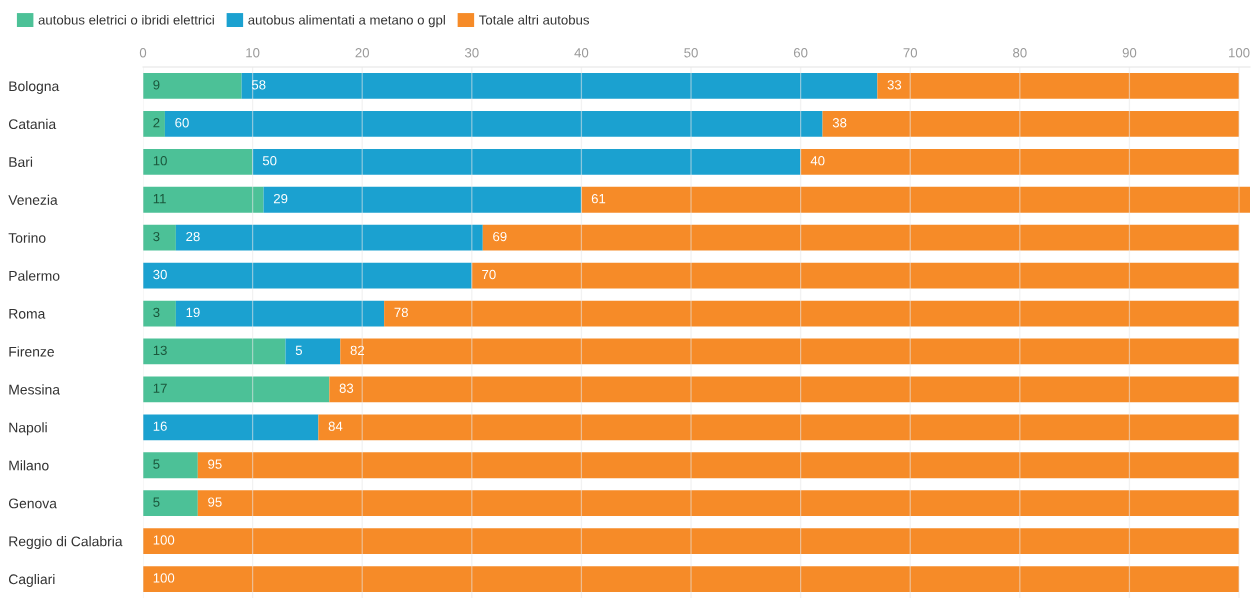 The image size is (1258, 601). What do you see at coordinates (156, 85) in the screenshot?
I see `data-label: 9` at bounding box center [156, 85].